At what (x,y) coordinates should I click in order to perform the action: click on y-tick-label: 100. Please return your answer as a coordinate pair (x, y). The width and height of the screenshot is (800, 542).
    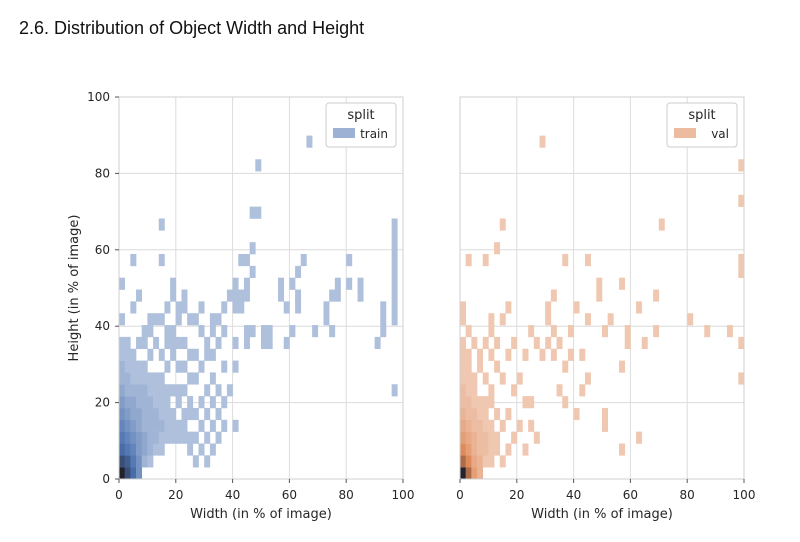
    Looking at the image, I should click on (98, 97).